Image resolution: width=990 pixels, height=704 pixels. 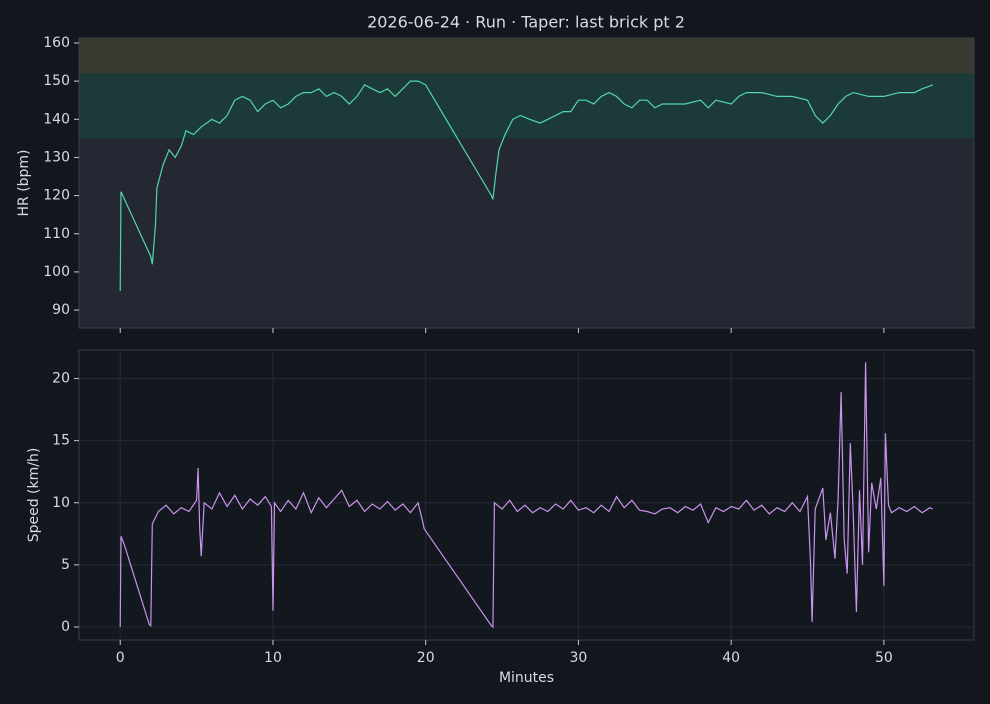 I want to click on y-tick-label: 110, so click(x=56, y=234).